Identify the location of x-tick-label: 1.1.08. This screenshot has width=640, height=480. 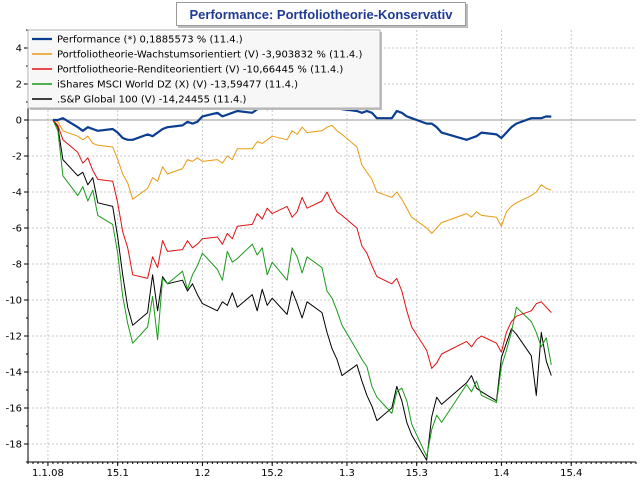
(48, 473).